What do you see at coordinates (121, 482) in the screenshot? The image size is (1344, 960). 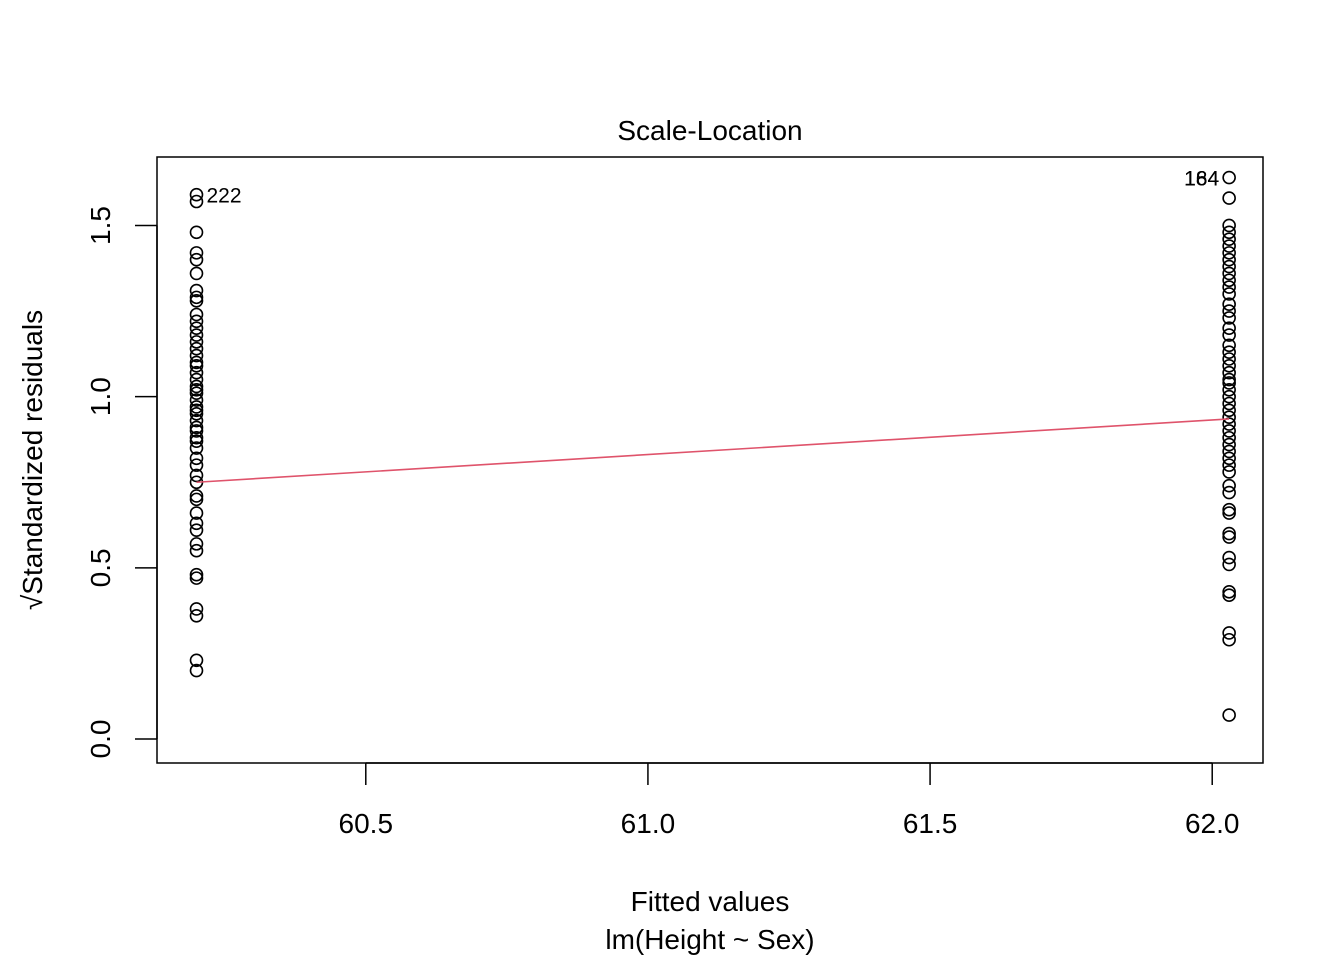 I see `y-axis: 0.0 0.5 1.0 1.5` at bounding box center [121, 482].